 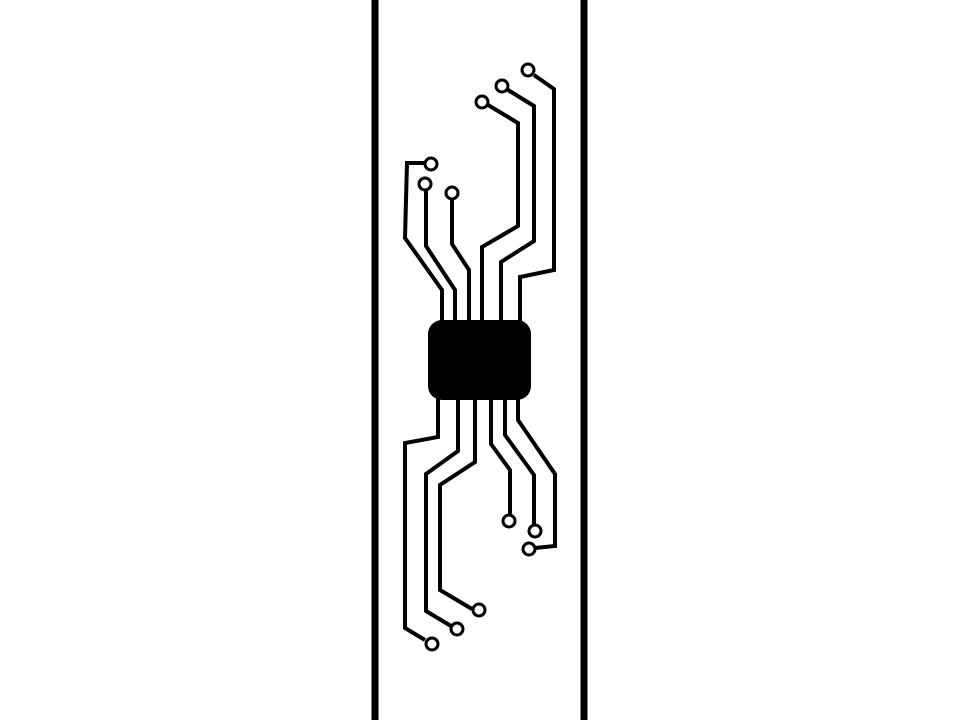 I want to click on via-pads, so click(x=480, y=357).